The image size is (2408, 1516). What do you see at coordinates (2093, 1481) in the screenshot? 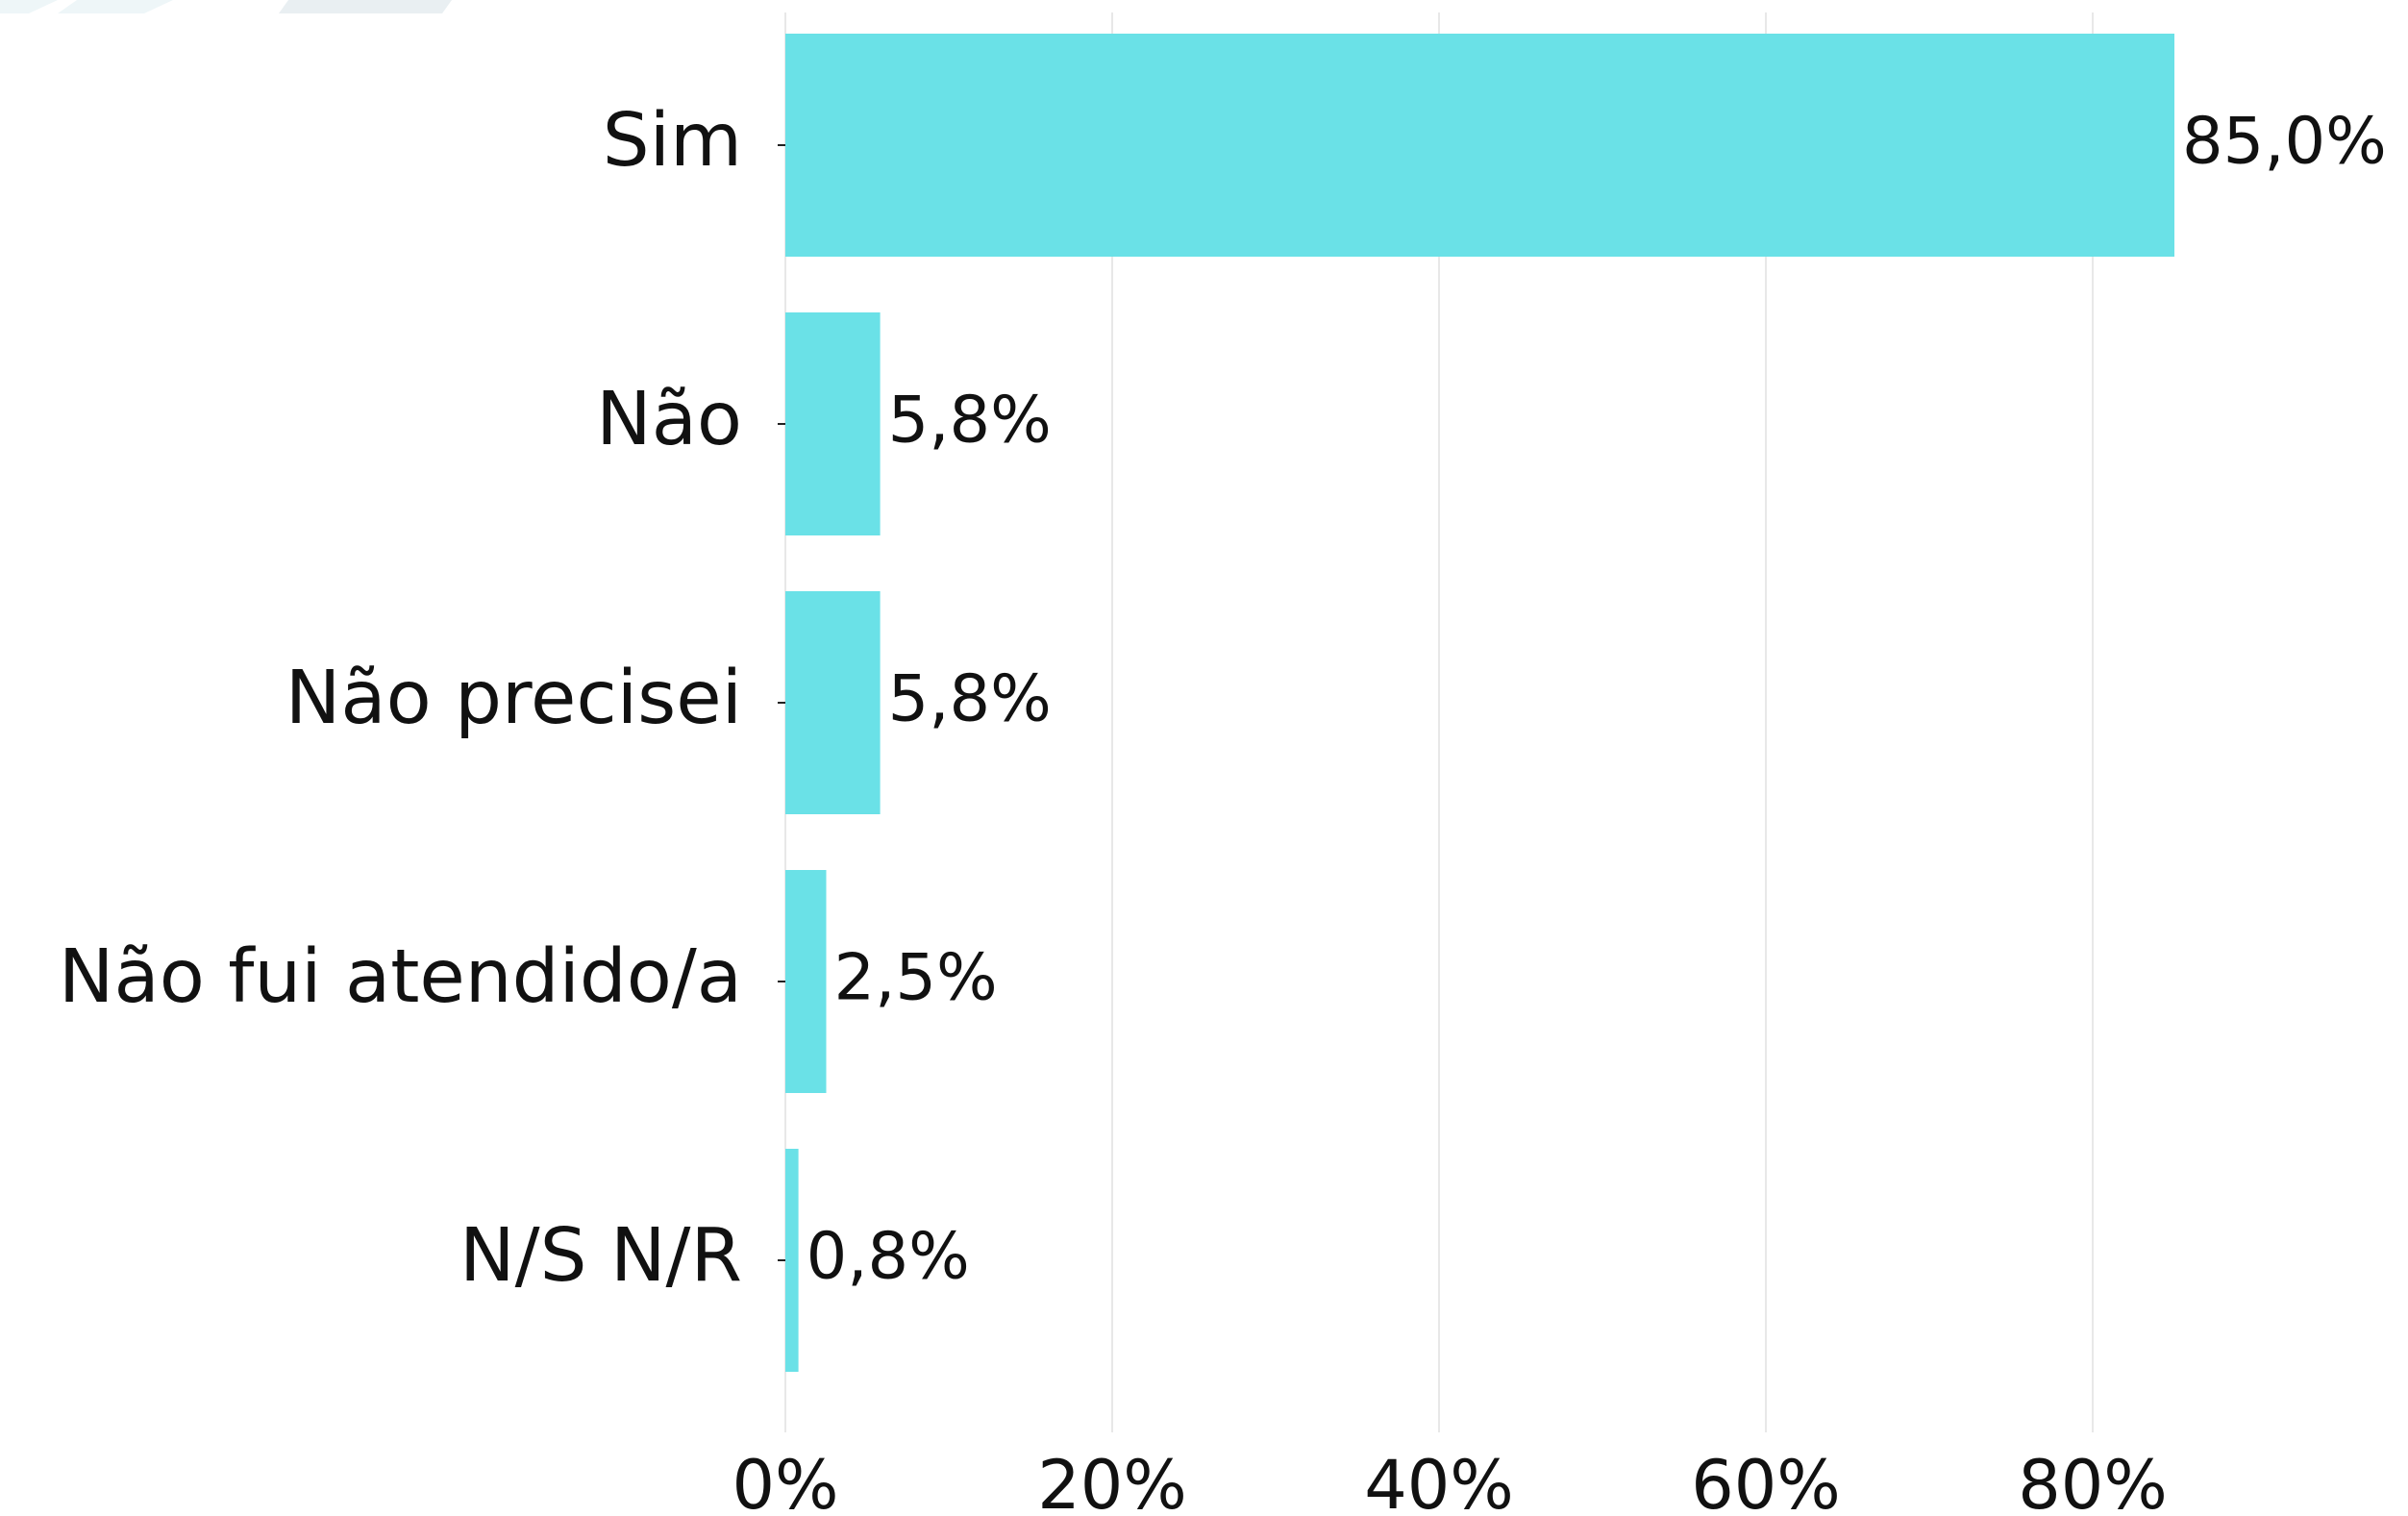
I see `x-tick-label: 80%` at bounding box center [2093, 1481].